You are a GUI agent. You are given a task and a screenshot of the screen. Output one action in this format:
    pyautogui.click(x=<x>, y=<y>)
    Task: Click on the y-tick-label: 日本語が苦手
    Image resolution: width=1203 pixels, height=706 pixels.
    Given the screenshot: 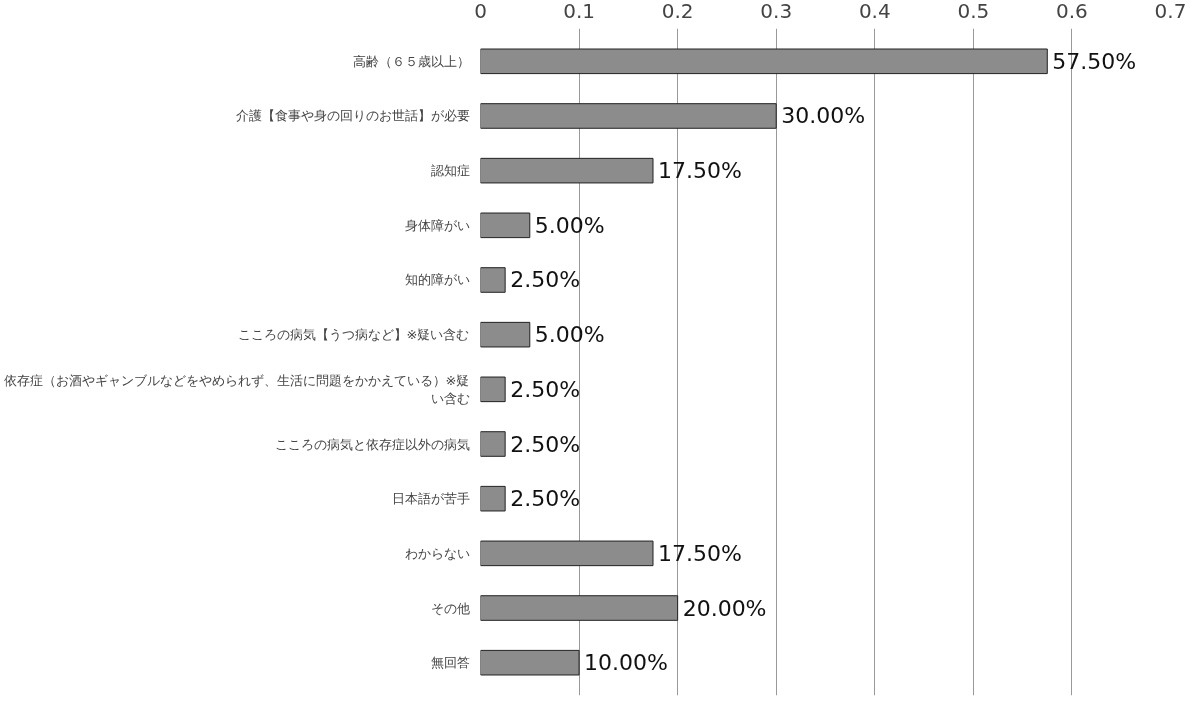 What is the action you would take?
    pyautogui.click(x=430, y=499)
    